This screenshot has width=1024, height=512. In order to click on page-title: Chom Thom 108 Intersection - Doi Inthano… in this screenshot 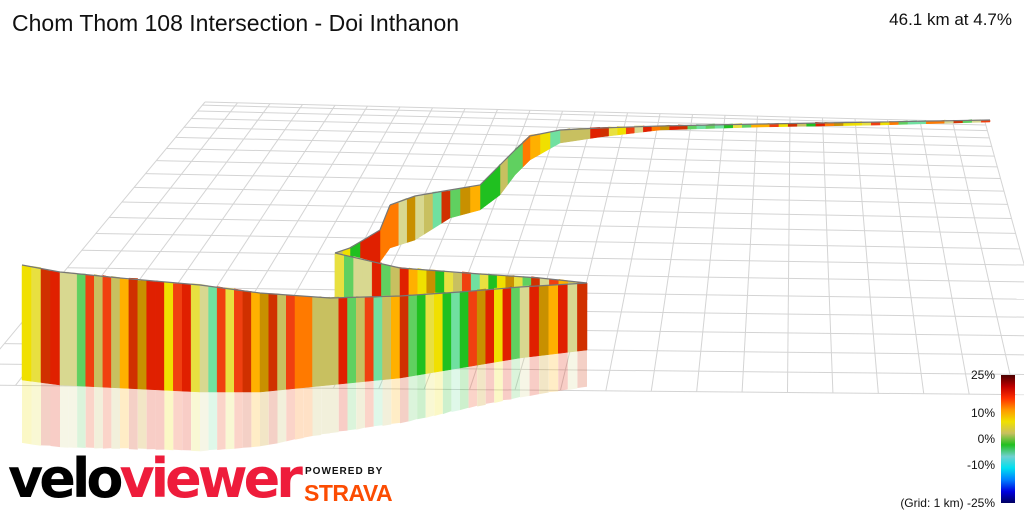, I will do `click(236, 23)`.